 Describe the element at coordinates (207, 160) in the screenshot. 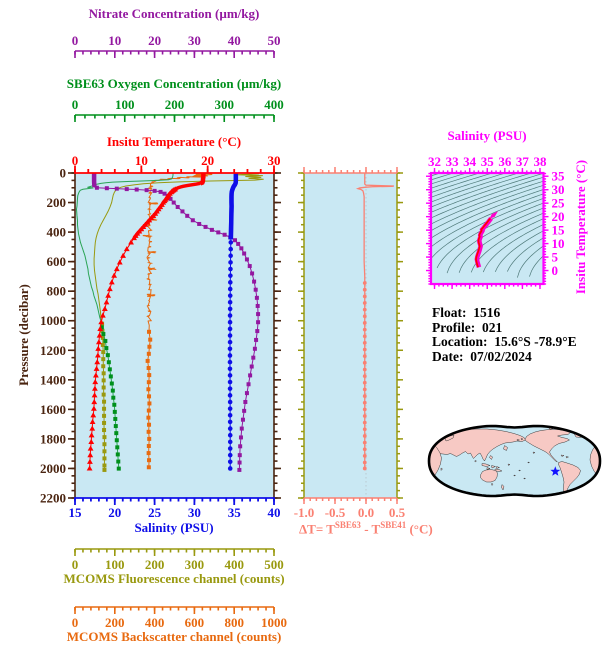

I see `temperature-tick-label: 20` at that location.